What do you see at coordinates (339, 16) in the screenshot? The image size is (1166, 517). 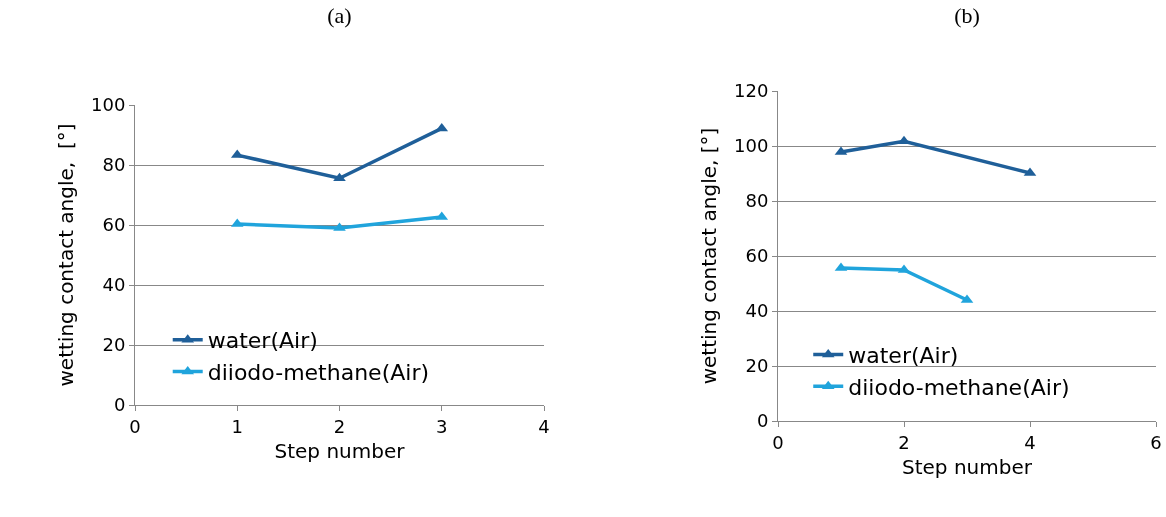 I see `chart-title: (a)` at bounding box center [339, 16].